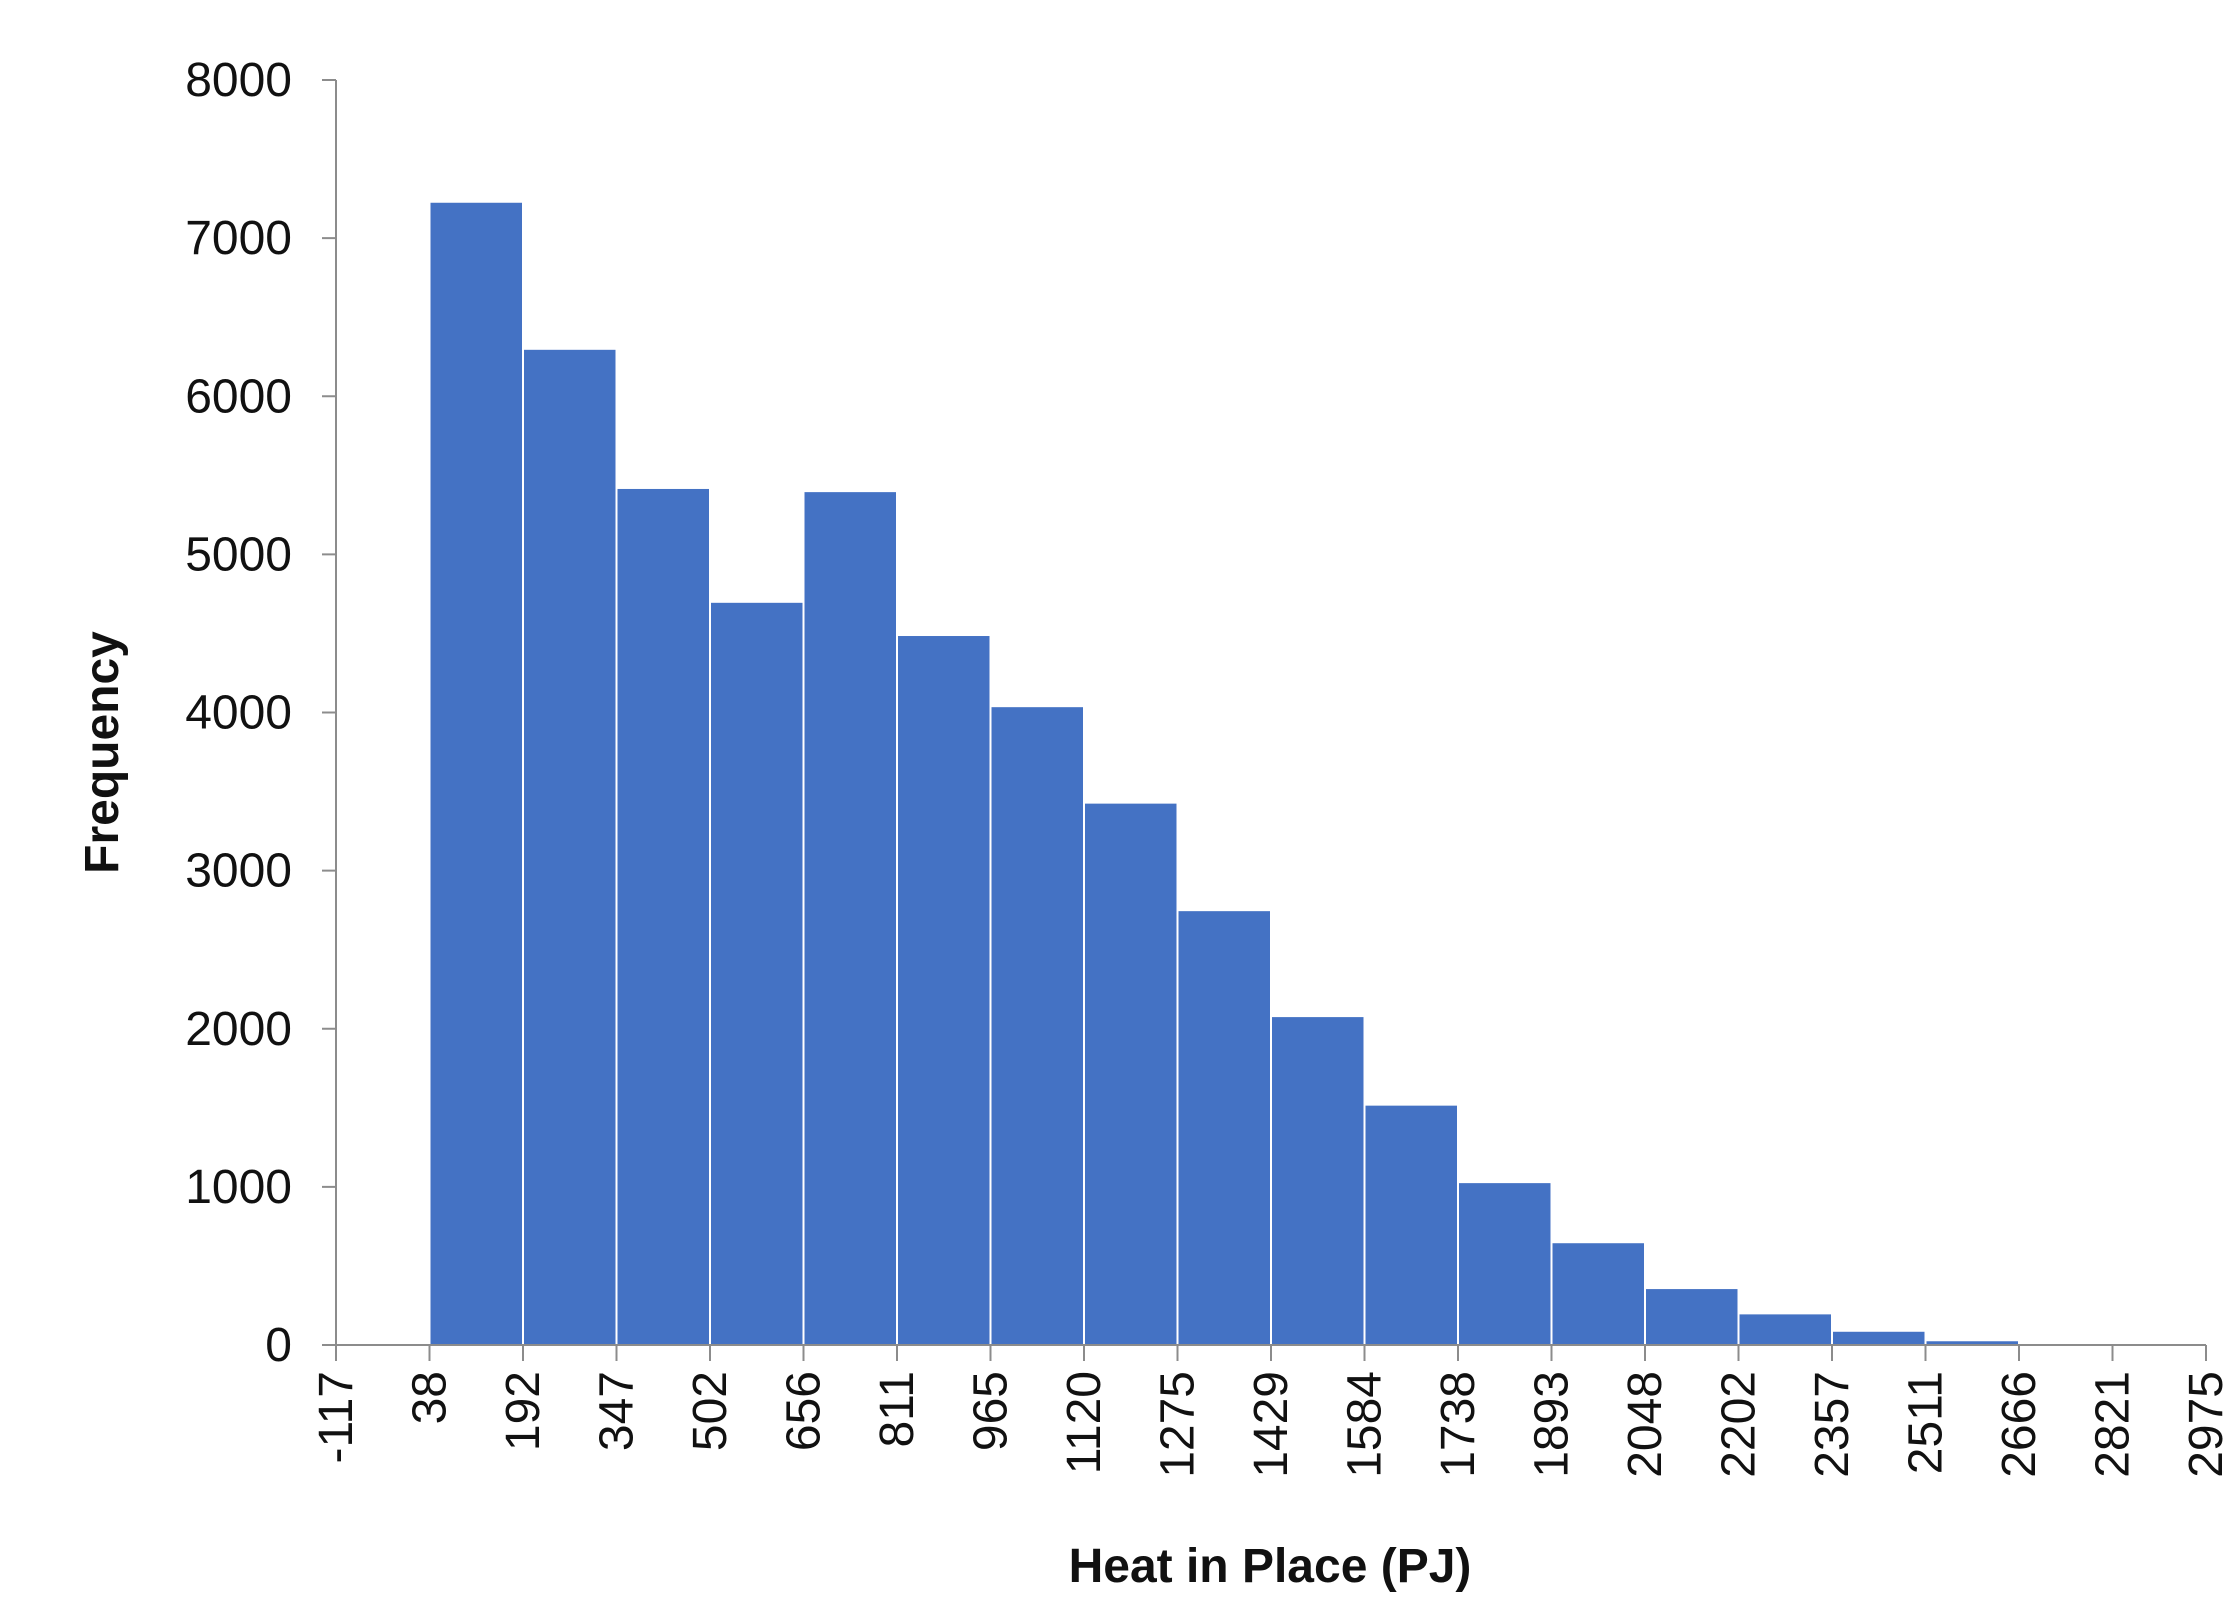 The height and width of the screenshot is (1619, 2237). Describe the element at coordinates (897, 1409) in the screenshot. I see `x-tick-label: 811` at that location.